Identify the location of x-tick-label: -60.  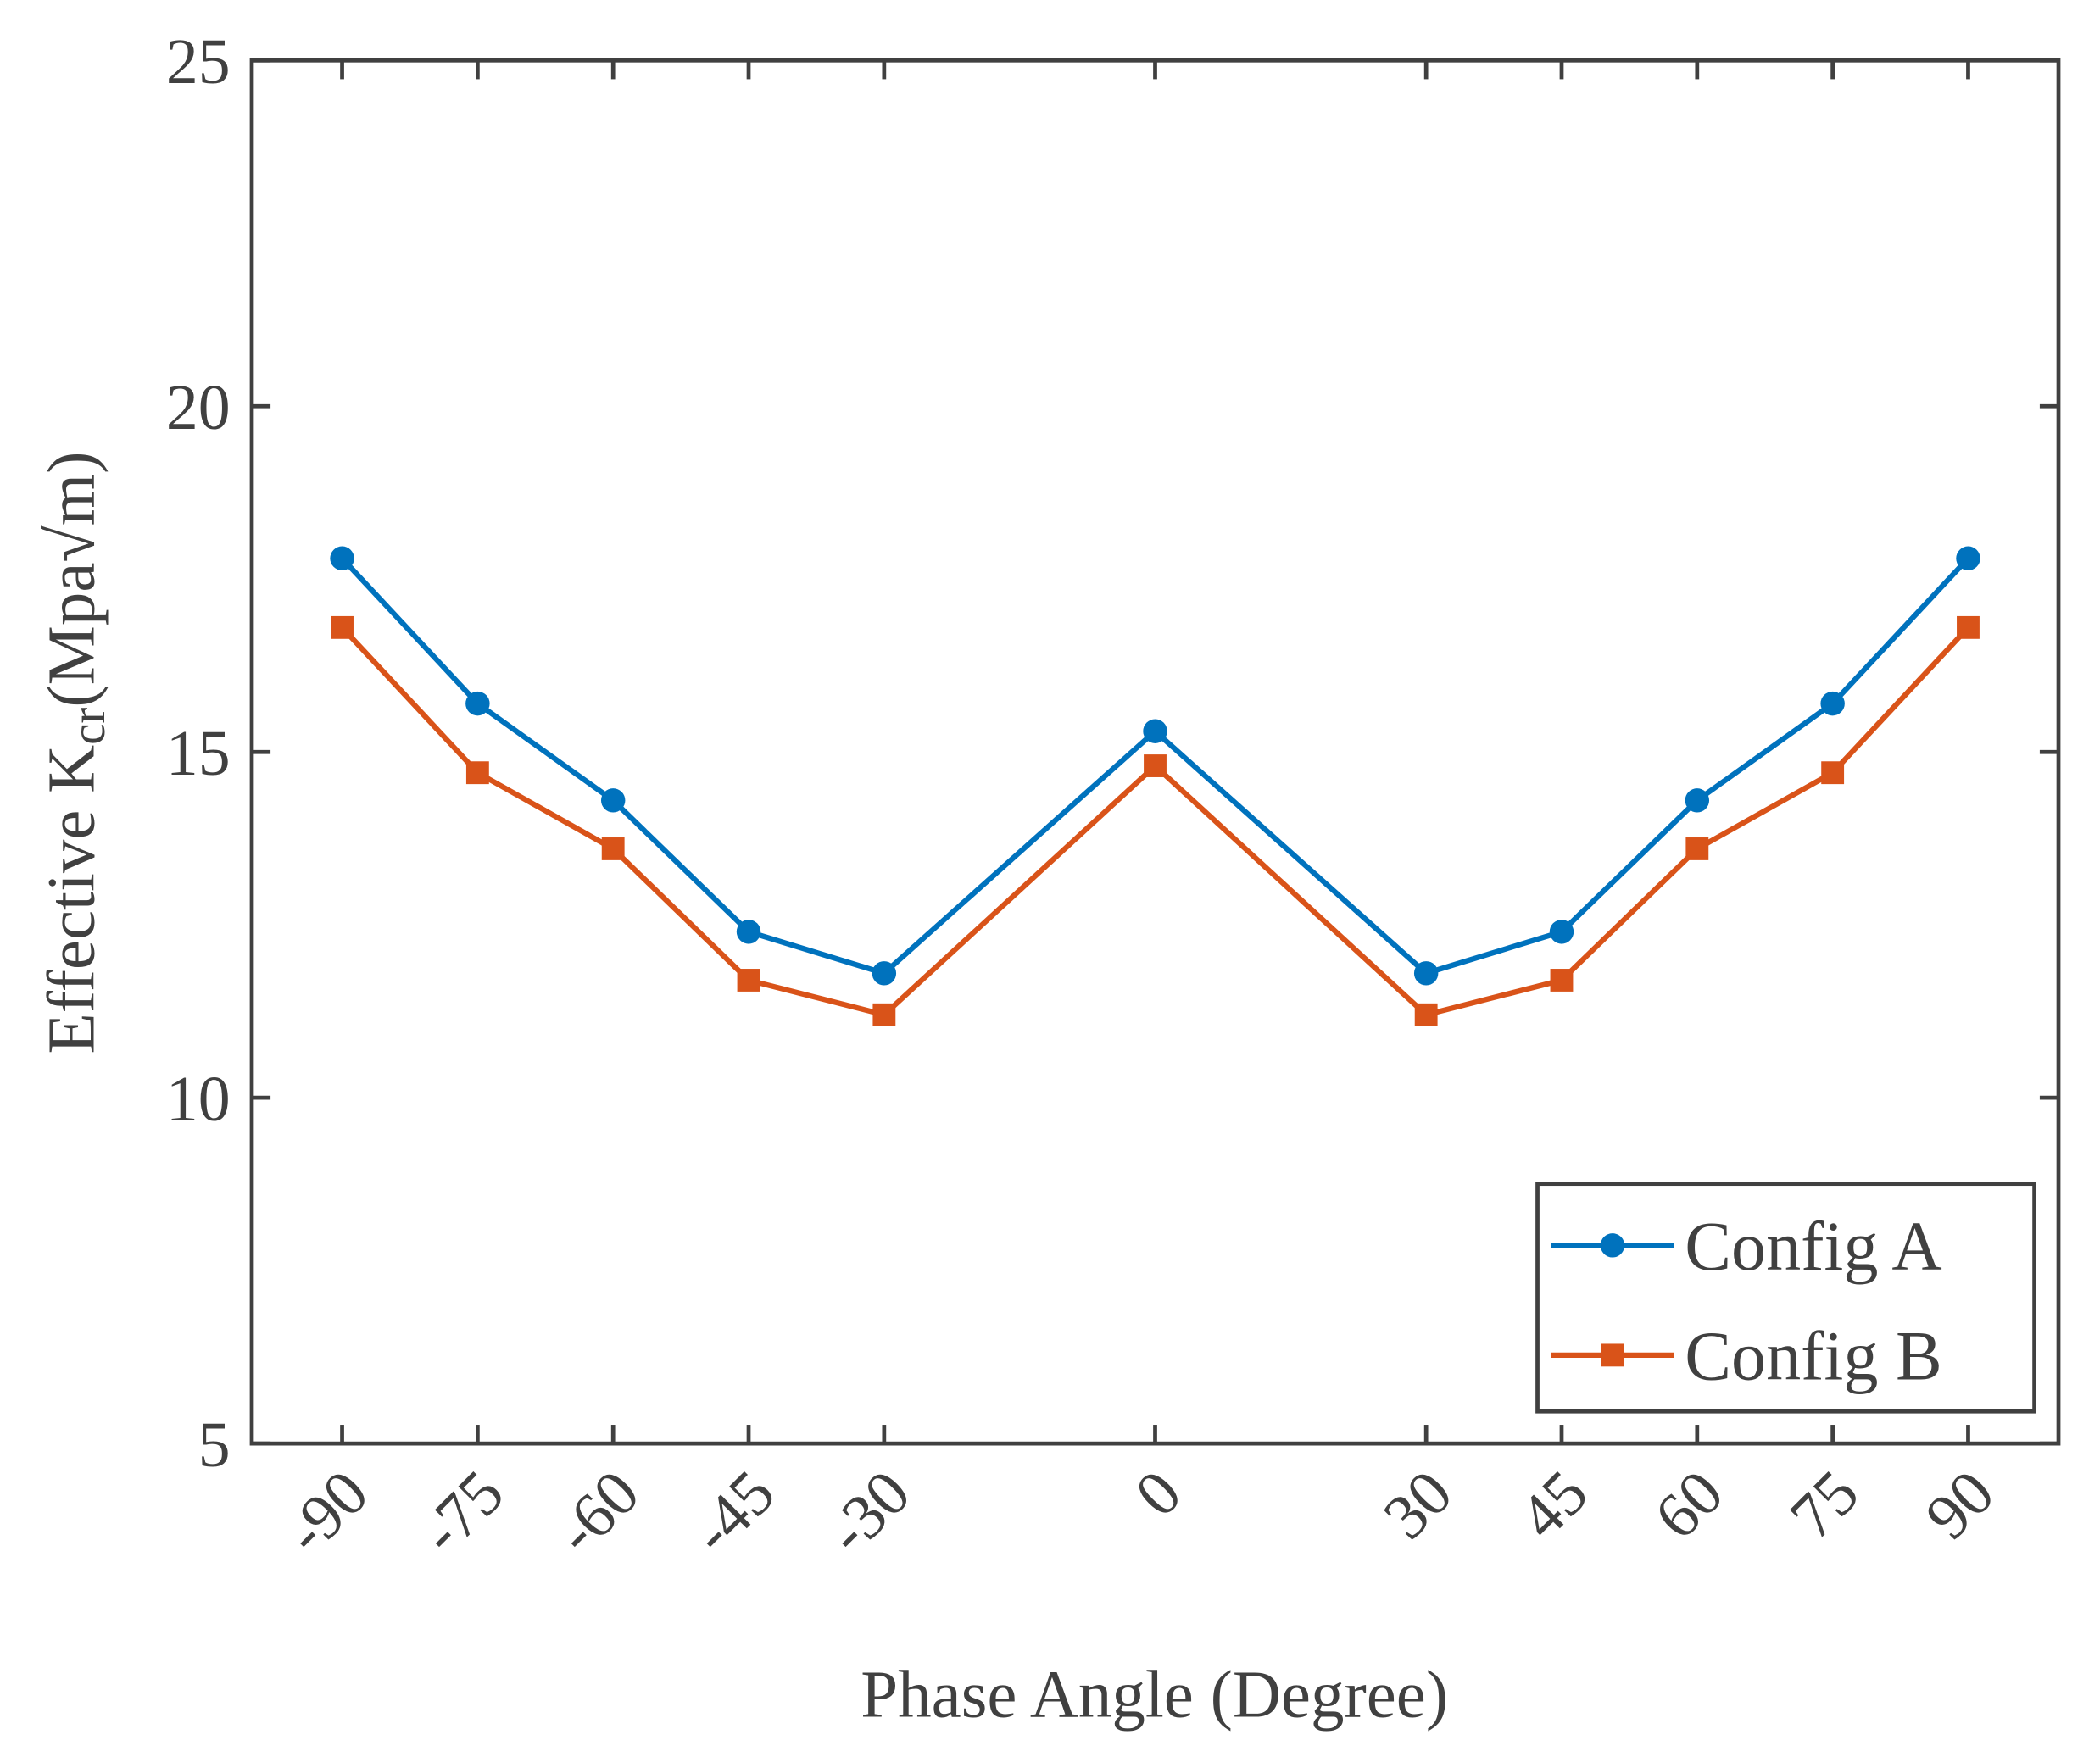
(597, 1512).